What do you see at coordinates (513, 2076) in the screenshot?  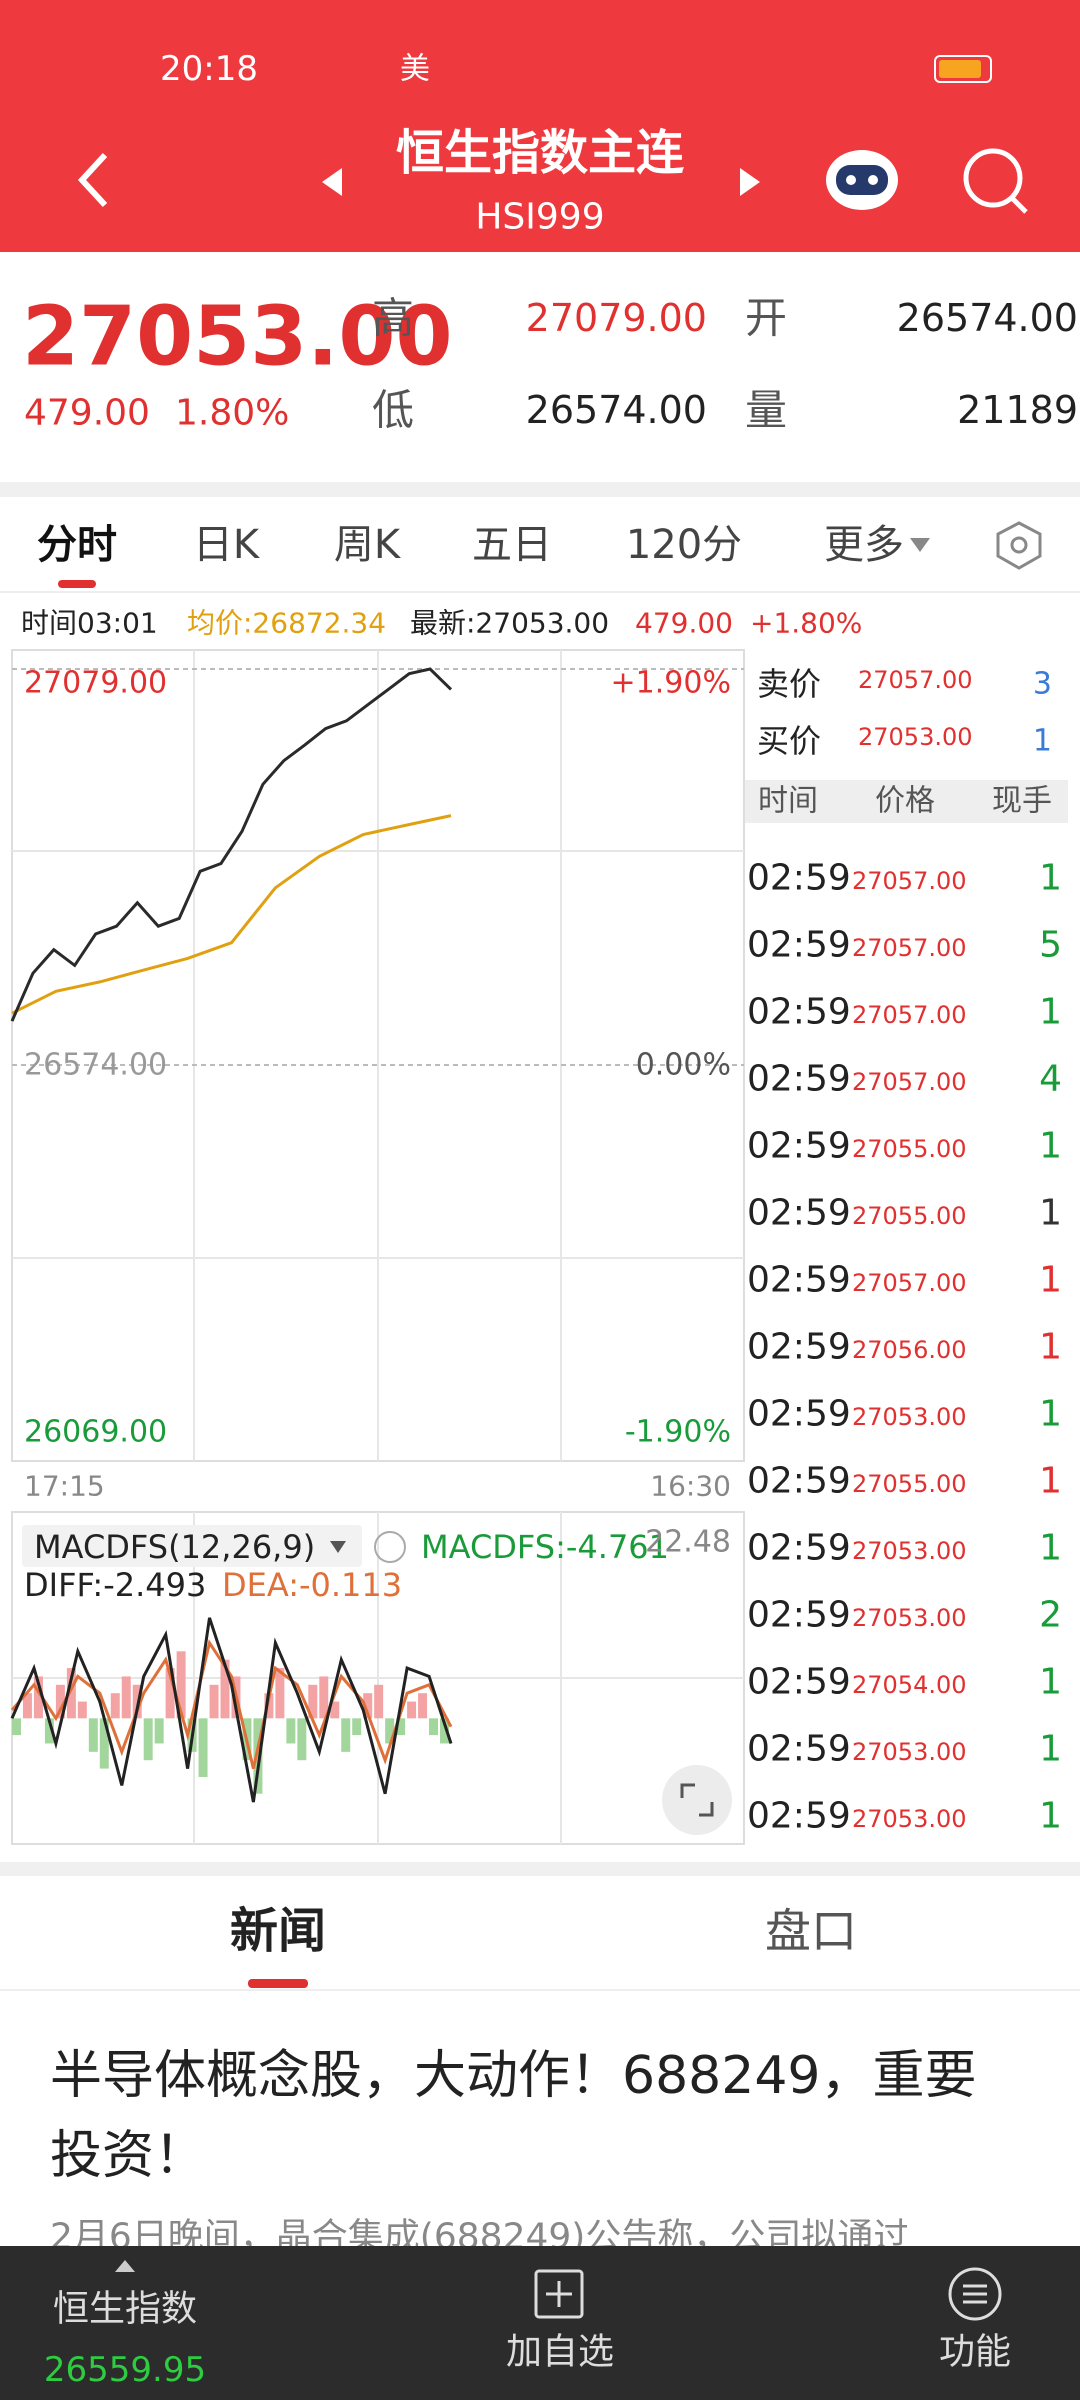 I see `news-headline: 半导体概念股，大动作！688249，重要` at bounding box center [513, 2076].